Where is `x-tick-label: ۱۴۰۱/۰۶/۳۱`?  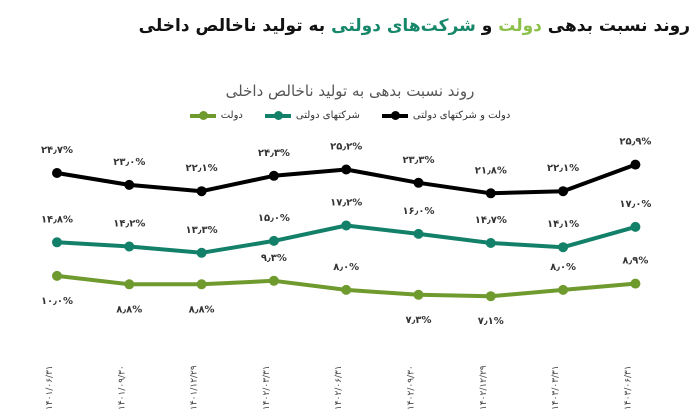 x-tick-label: ۱۴۰۱/۰۶/۳۱ is located at coordinates (50, 387).